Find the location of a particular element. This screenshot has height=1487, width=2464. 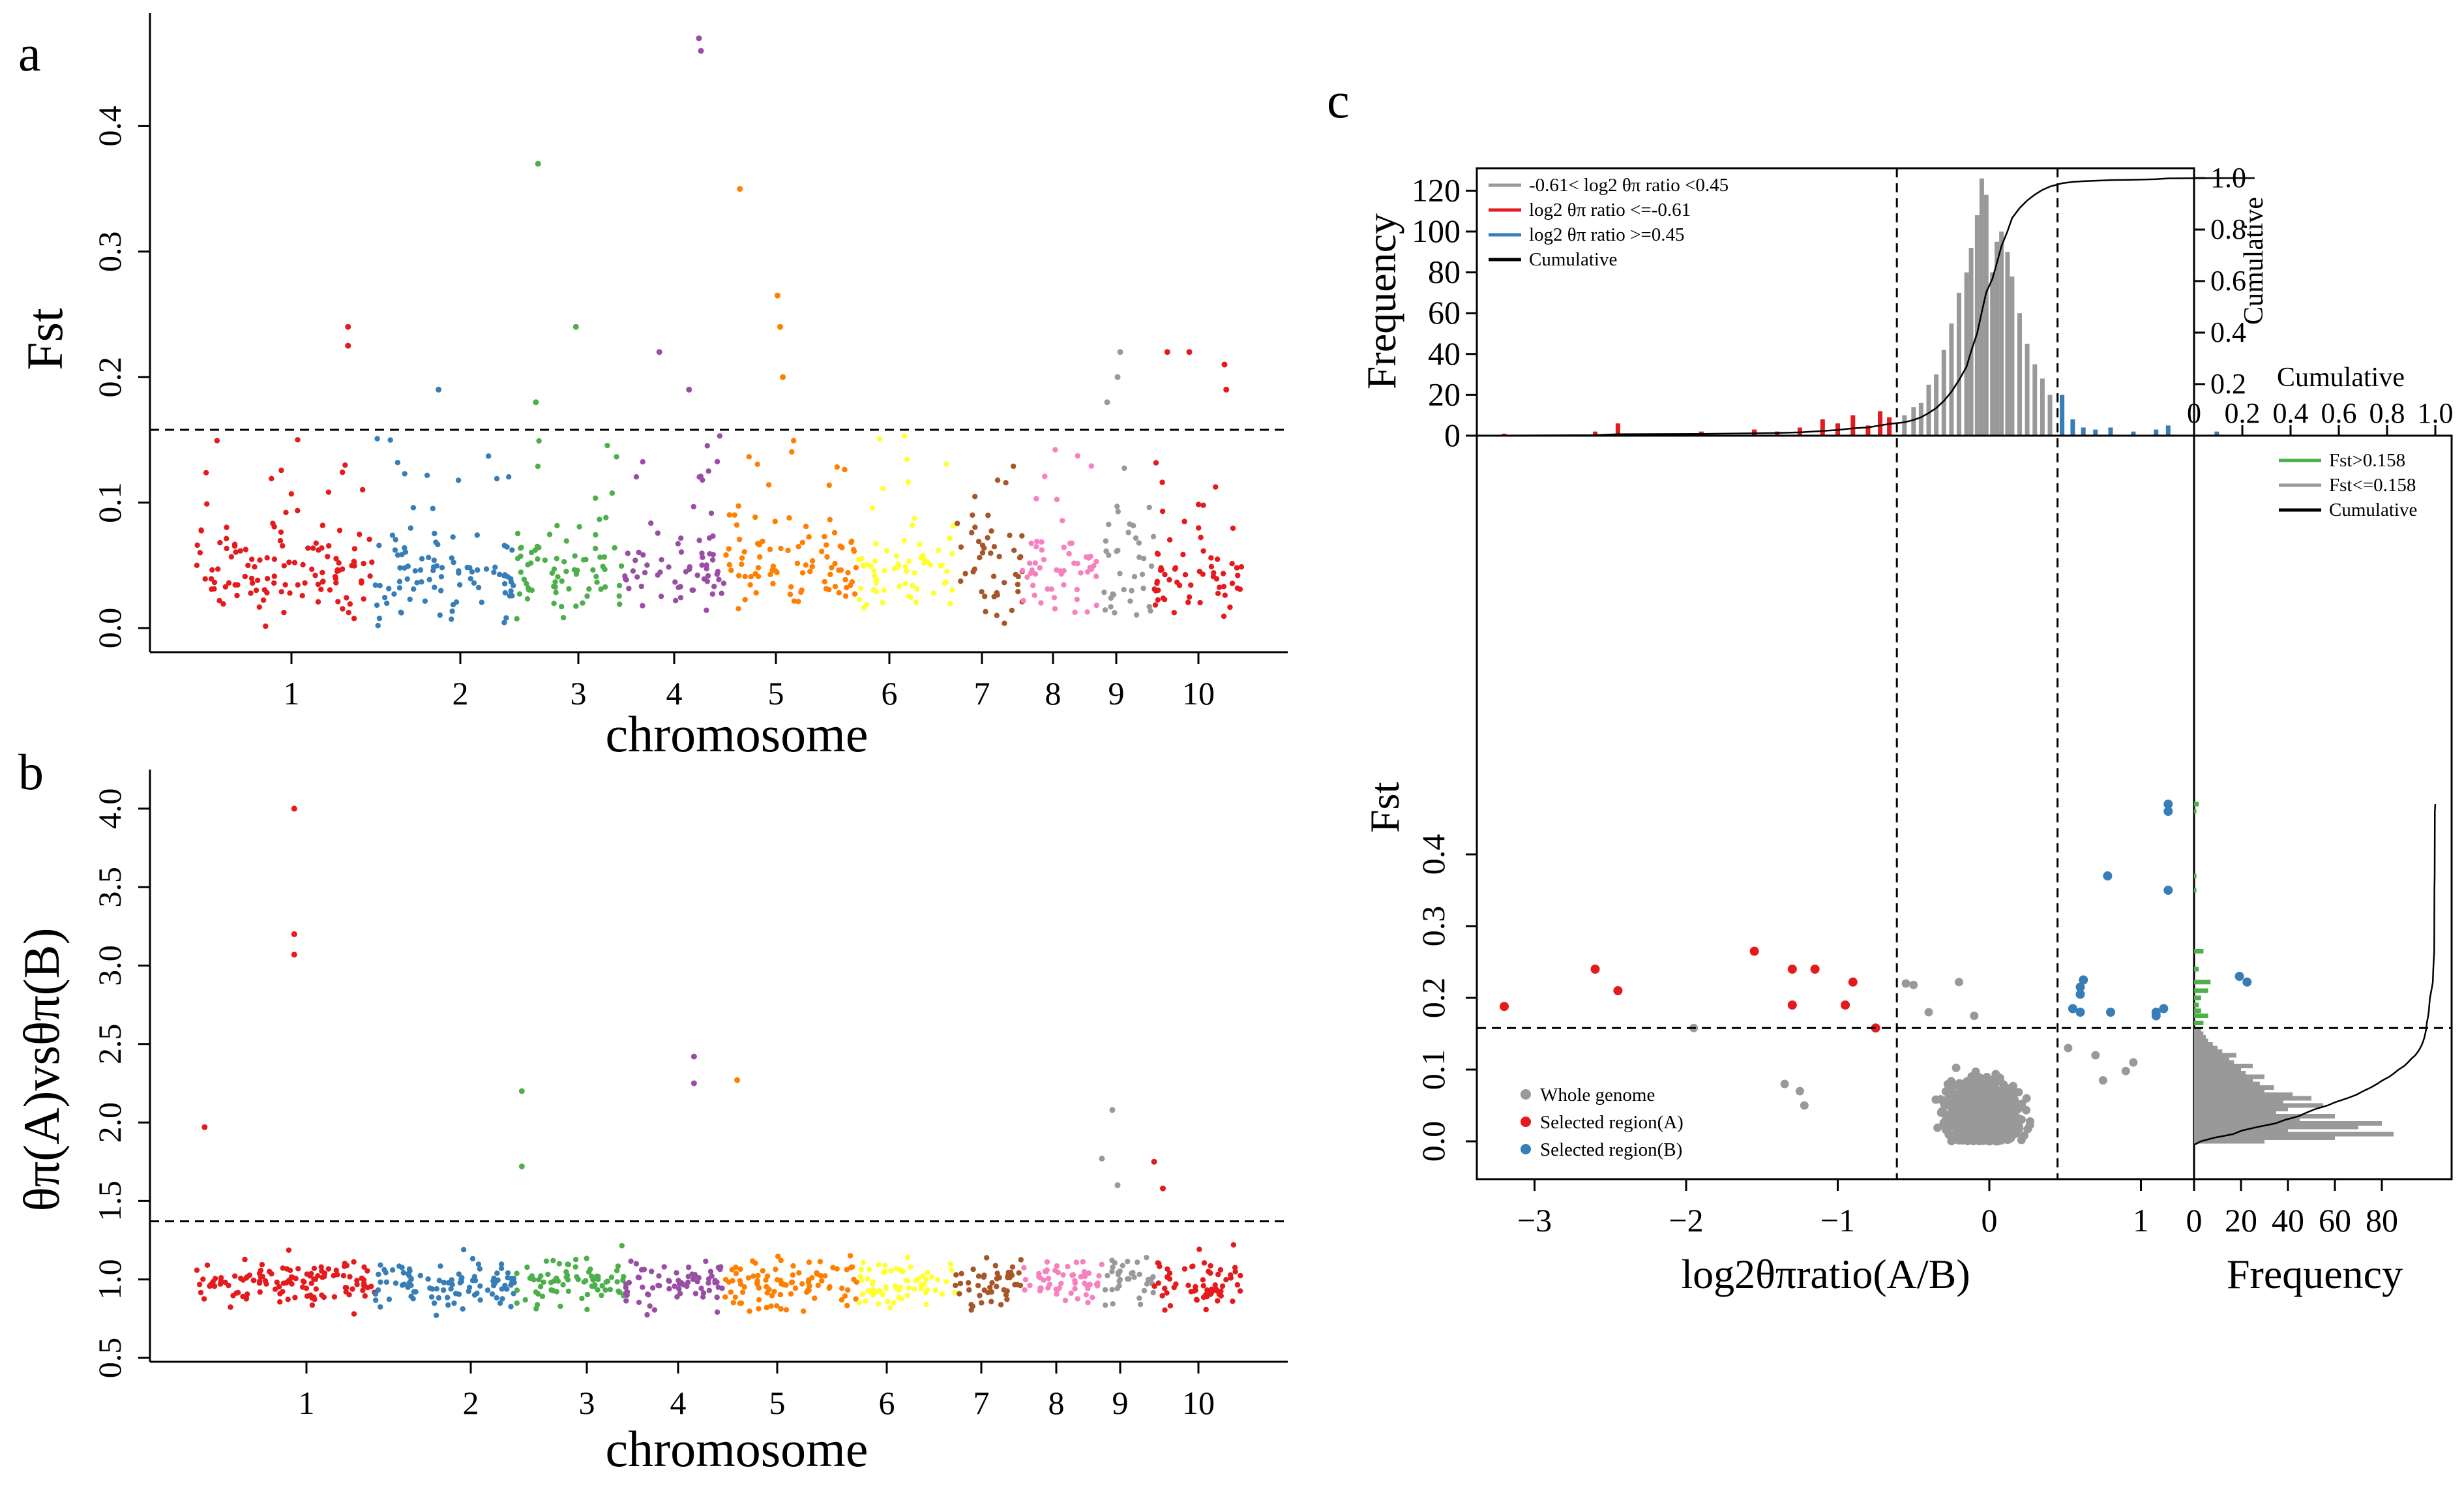

c-selected-a-point is located at coordinates (1792, 969).